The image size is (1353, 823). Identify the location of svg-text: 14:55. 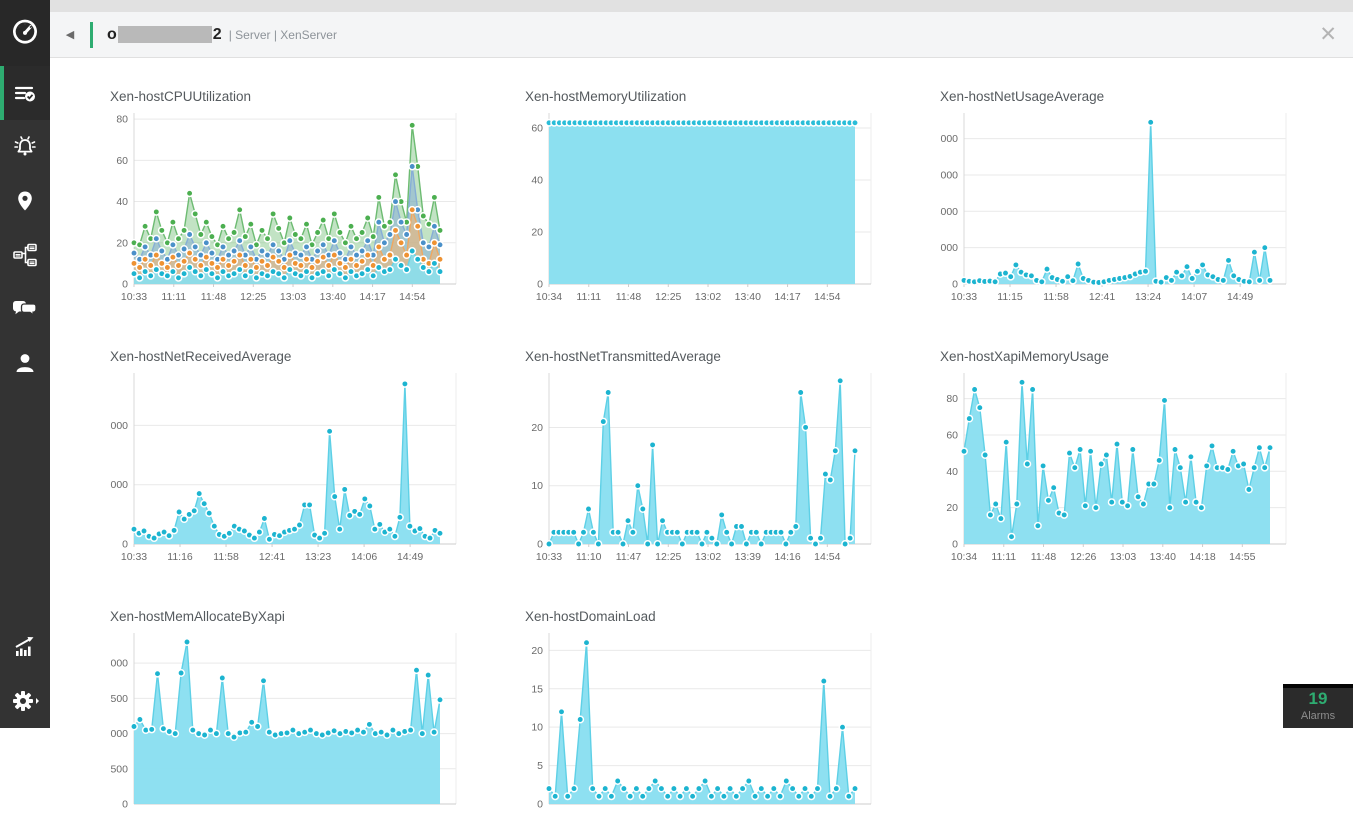
(1242, 557).